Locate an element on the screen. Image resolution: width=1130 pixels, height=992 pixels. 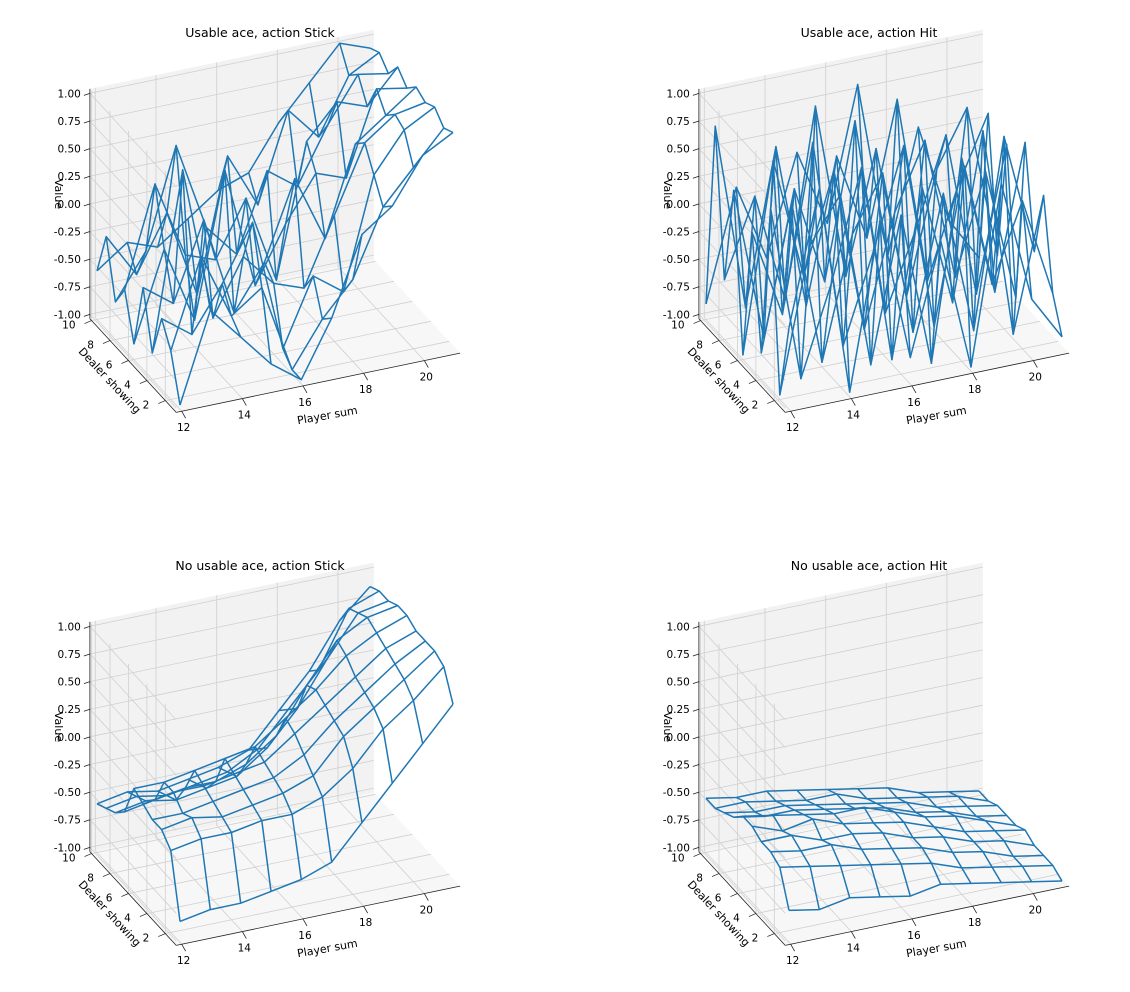
y-tick-label: 6 is located at coordinates (718, 899).